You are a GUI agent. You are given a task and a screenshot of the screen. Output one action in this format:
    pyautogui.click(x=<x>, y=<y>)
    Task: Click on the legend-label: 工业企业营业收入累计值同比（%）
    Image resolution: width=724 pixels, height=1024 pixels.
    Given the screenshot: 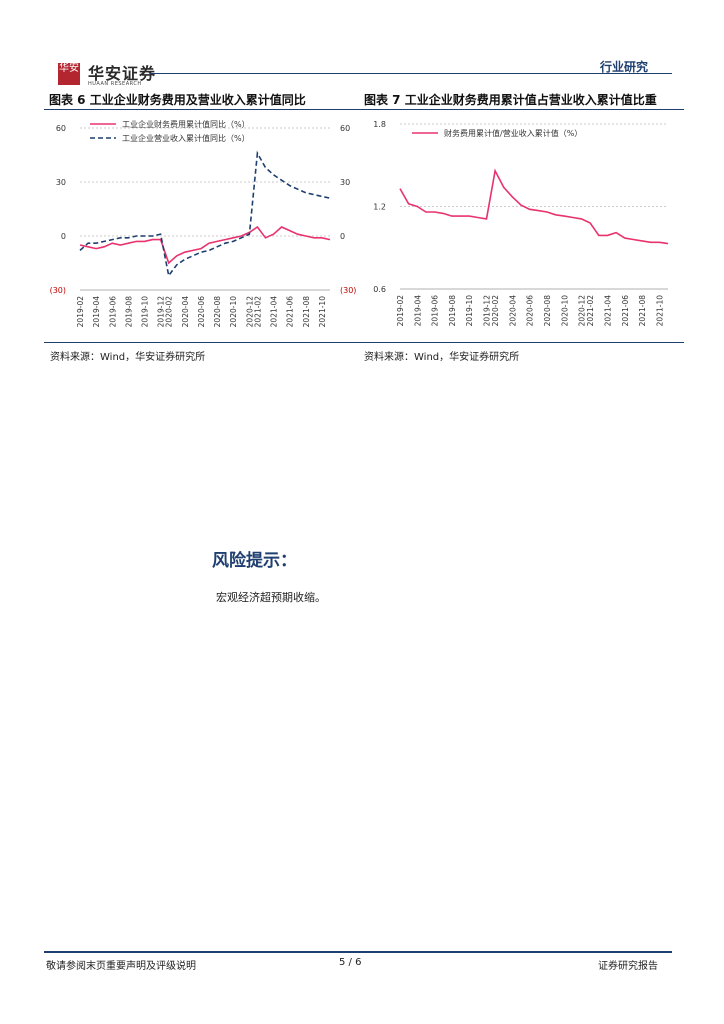 What is the action you would take?
    pyautogui.click(x=186, y=138)
    